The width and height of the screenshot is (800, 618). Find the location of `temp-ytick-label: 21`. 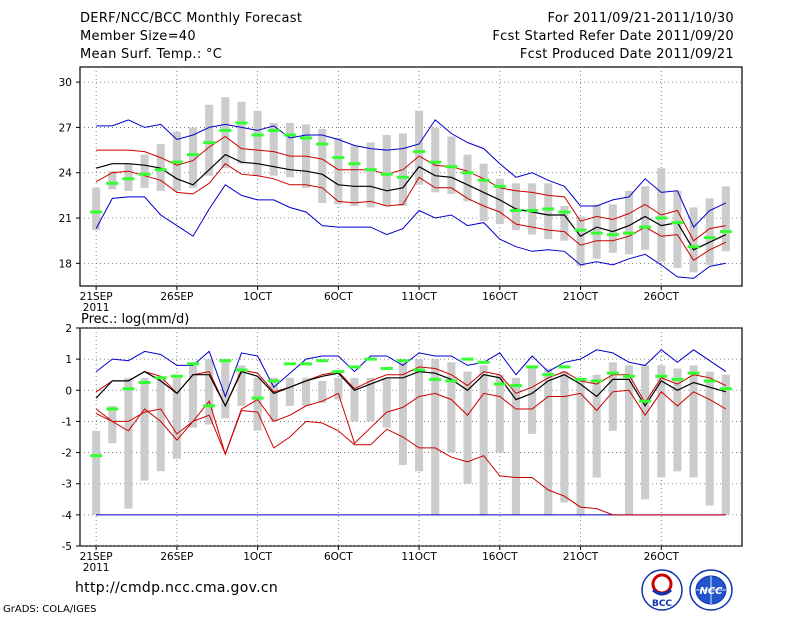

temp-ytick-label: 21 is located at coordinates (65, 219).